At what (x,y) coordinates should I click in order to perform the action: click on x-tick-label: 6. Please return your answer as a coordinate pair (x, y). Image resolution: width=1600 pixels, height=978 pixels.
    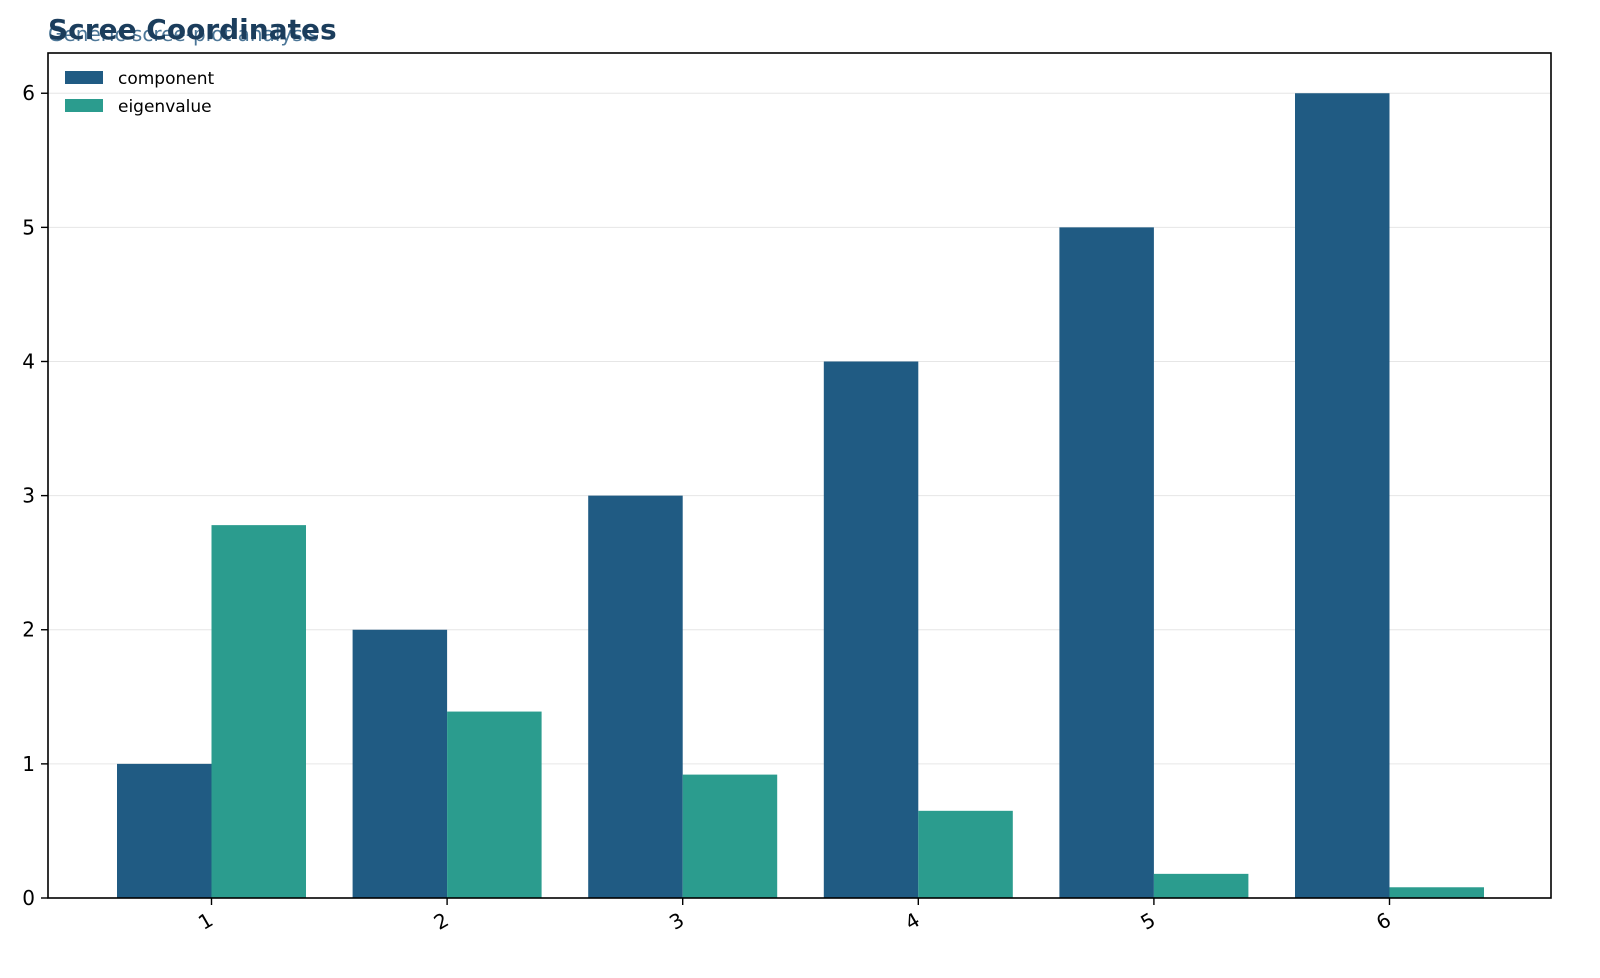
    Looking at the image, I should click on (1383, 921).